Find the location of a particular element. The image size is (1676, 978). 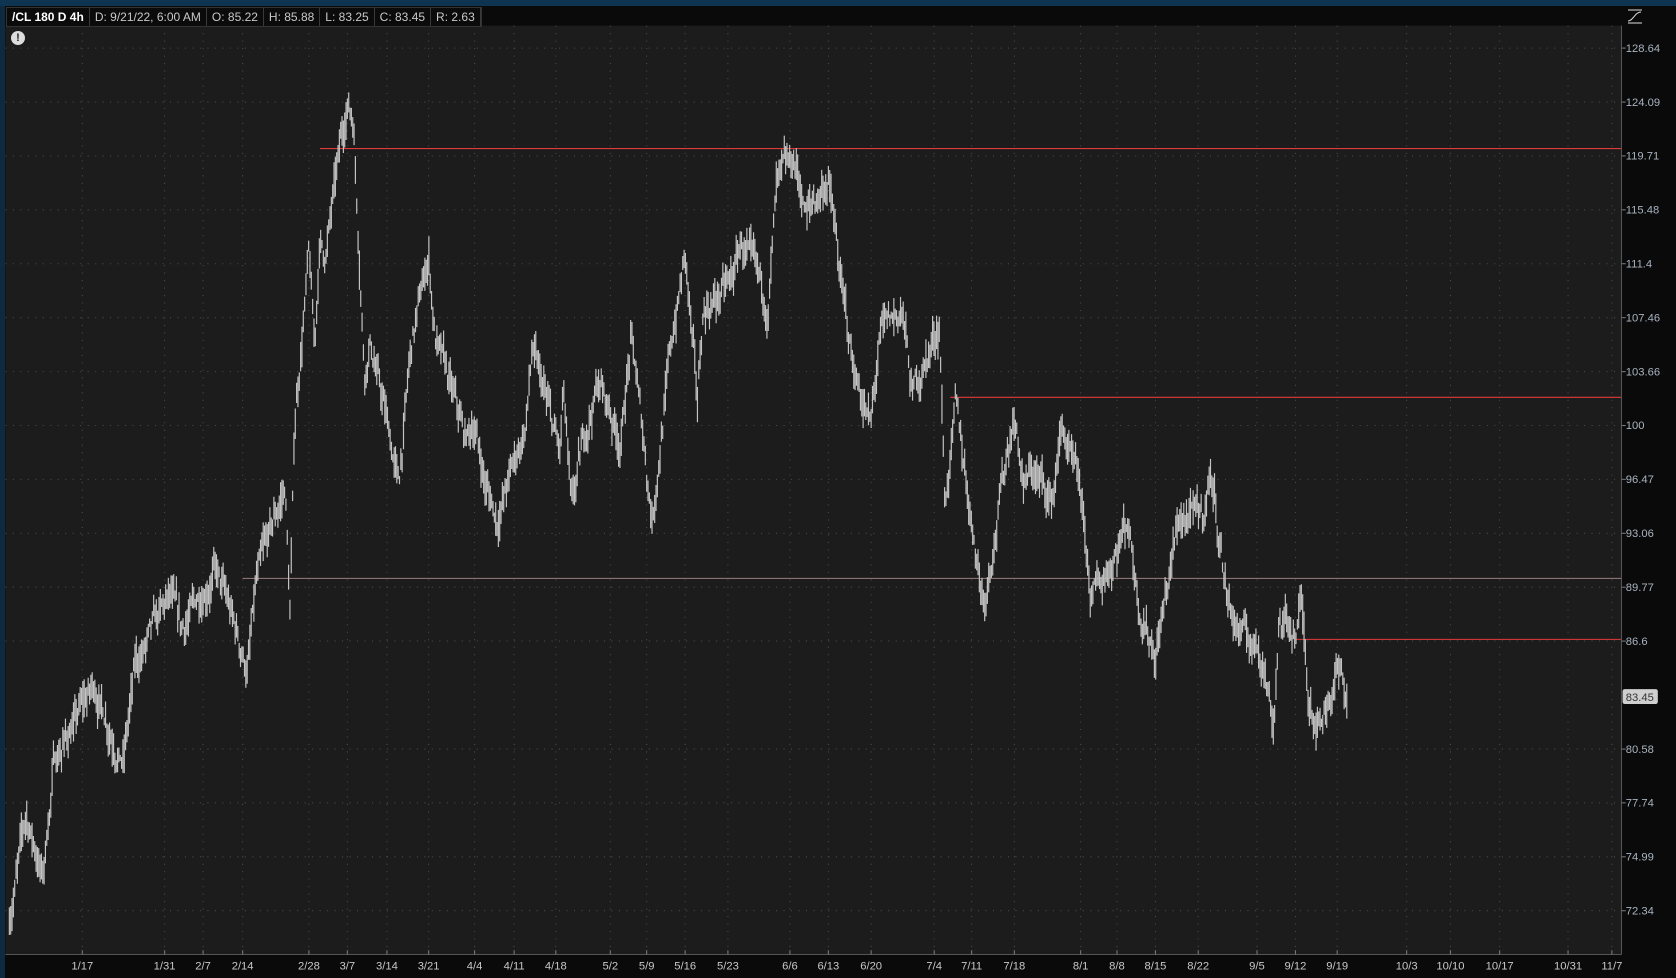

time-tick-label: 4/18 is located at coordinates (556, 966).